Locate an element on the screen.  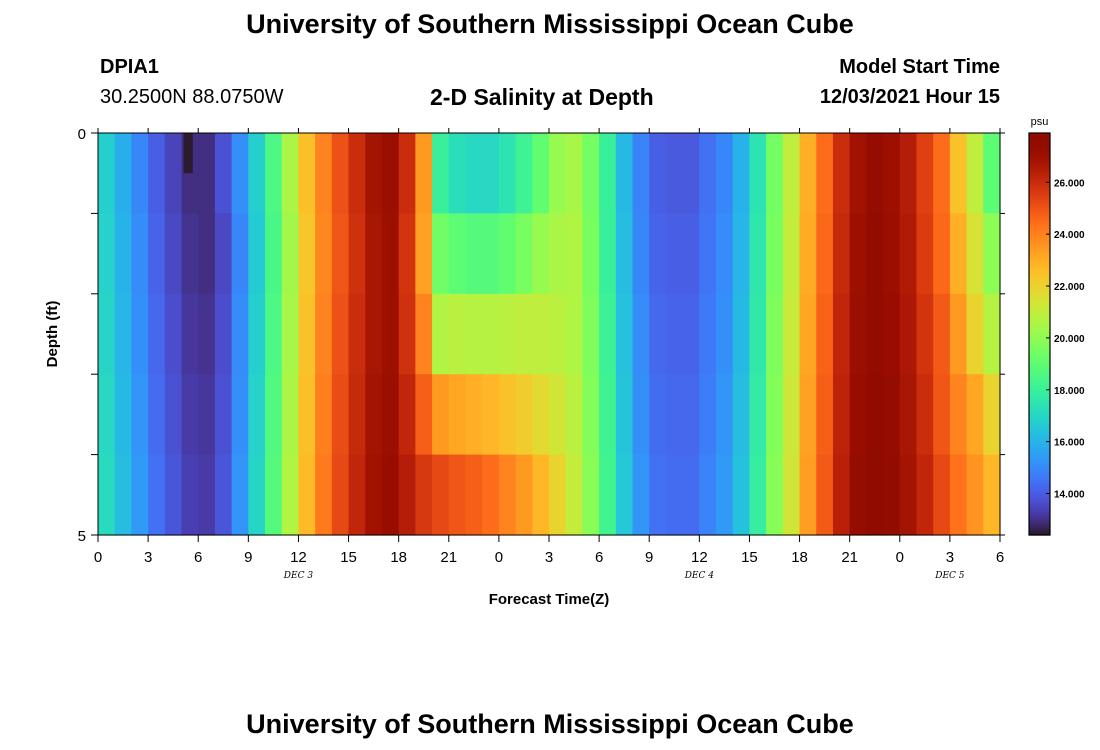
x-tick-label: 21 is located at coordinates (849, 557).